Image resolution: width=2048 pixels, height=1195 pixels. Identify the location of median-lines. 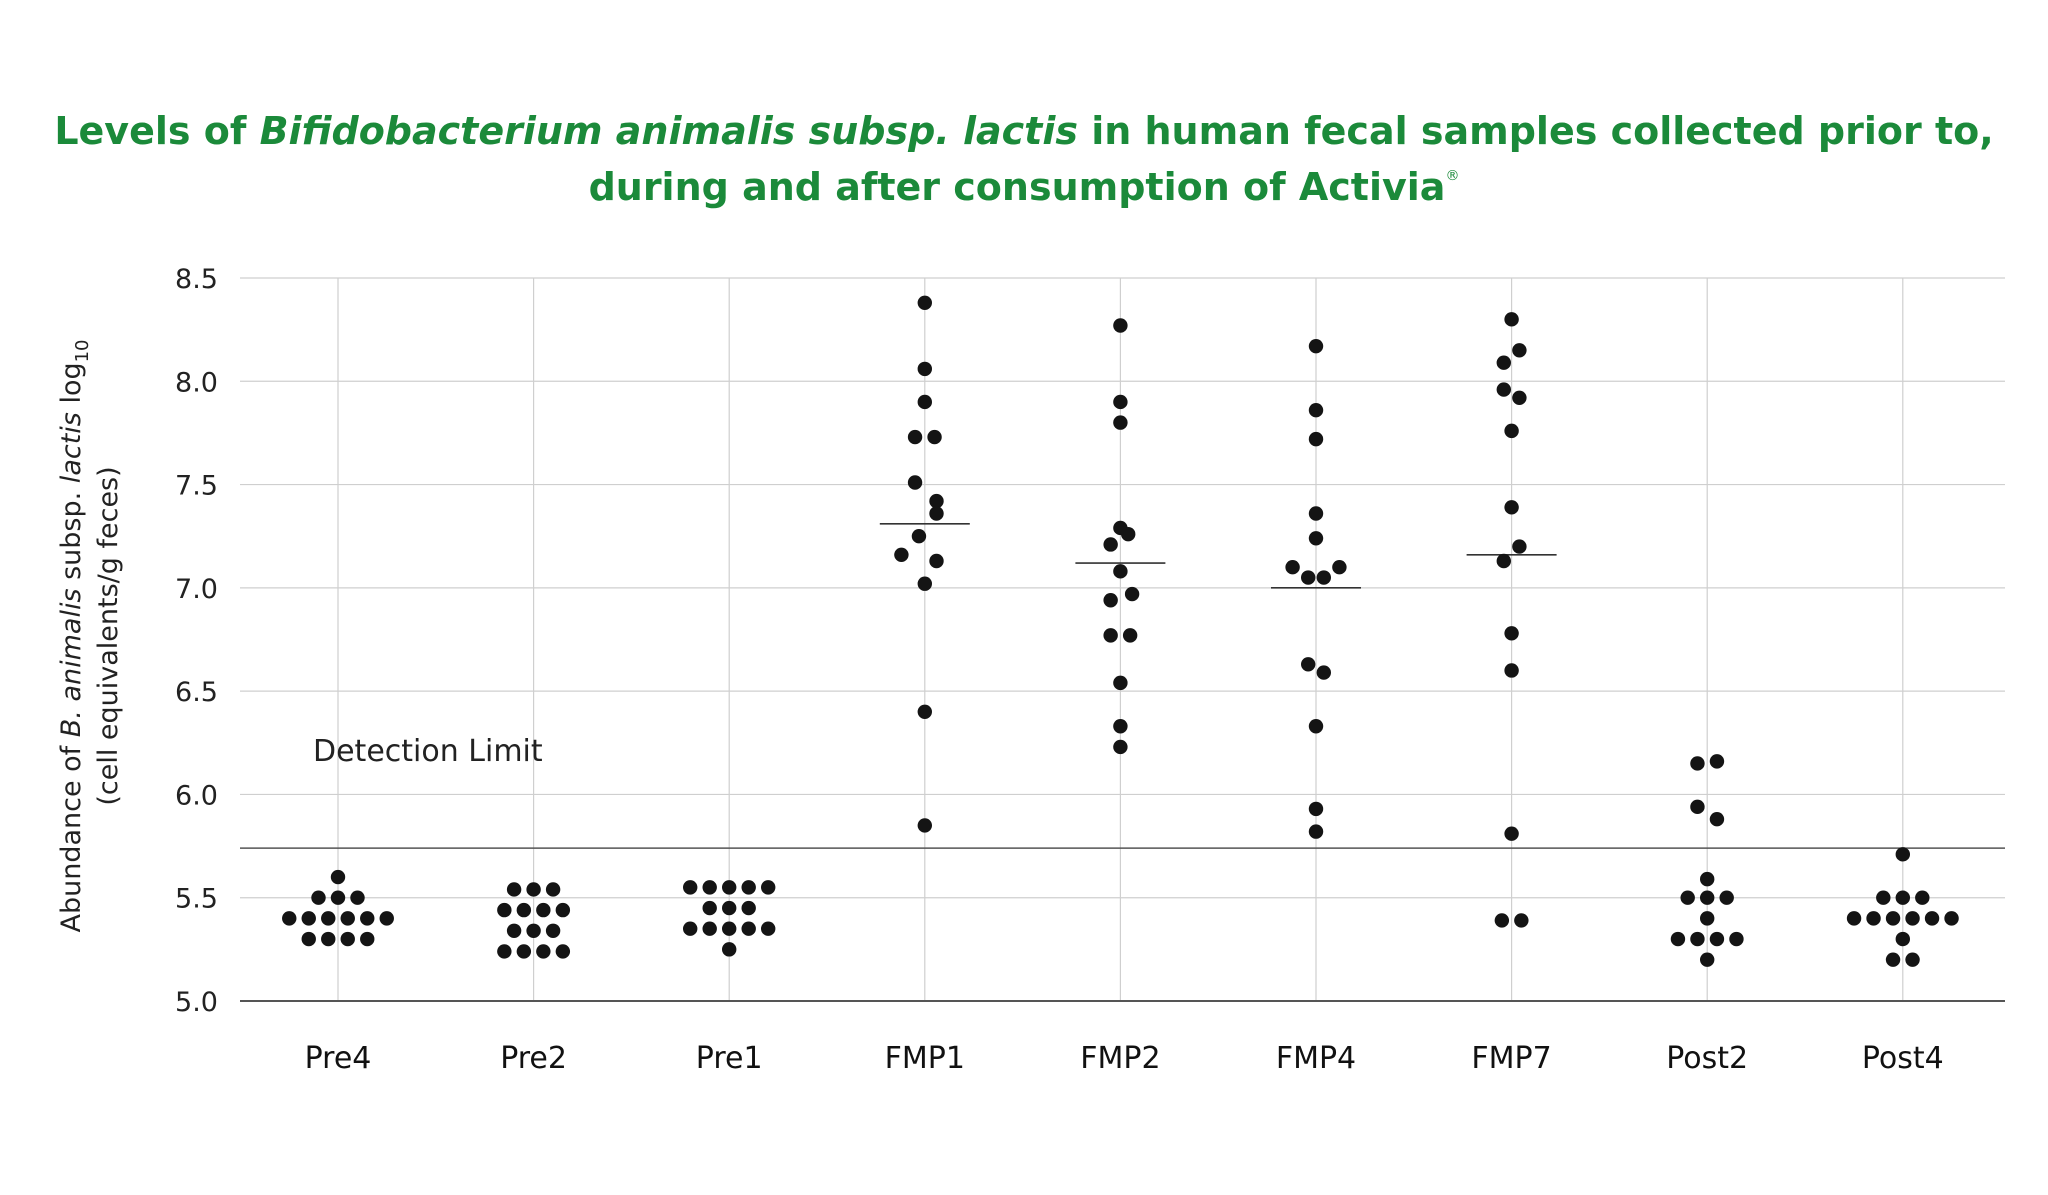
(1218, 556).